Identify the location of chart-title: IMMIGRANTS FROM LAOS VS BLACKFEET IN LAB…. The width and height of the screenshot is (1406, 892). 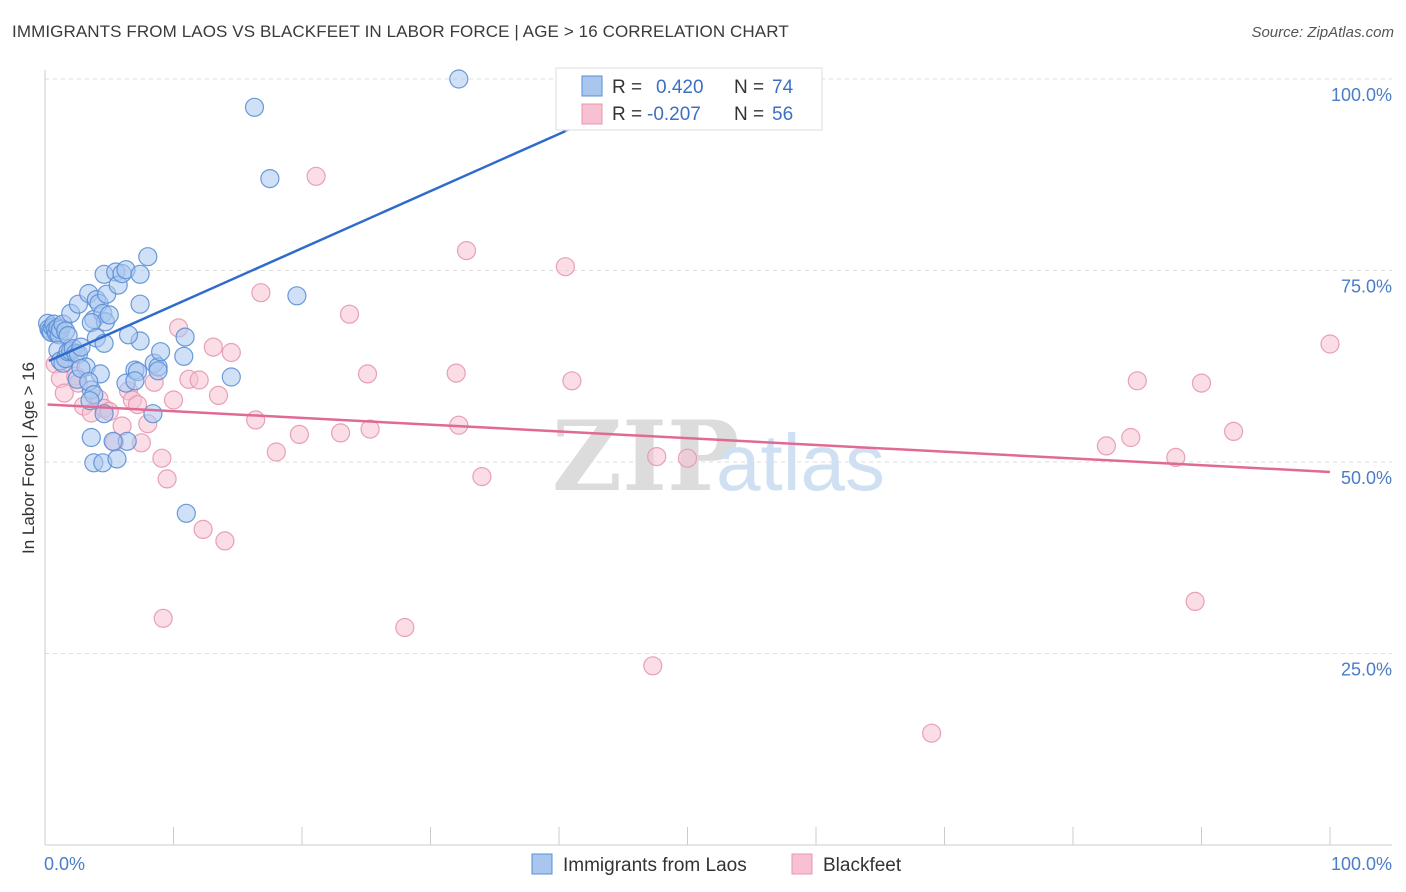
(400, 31).